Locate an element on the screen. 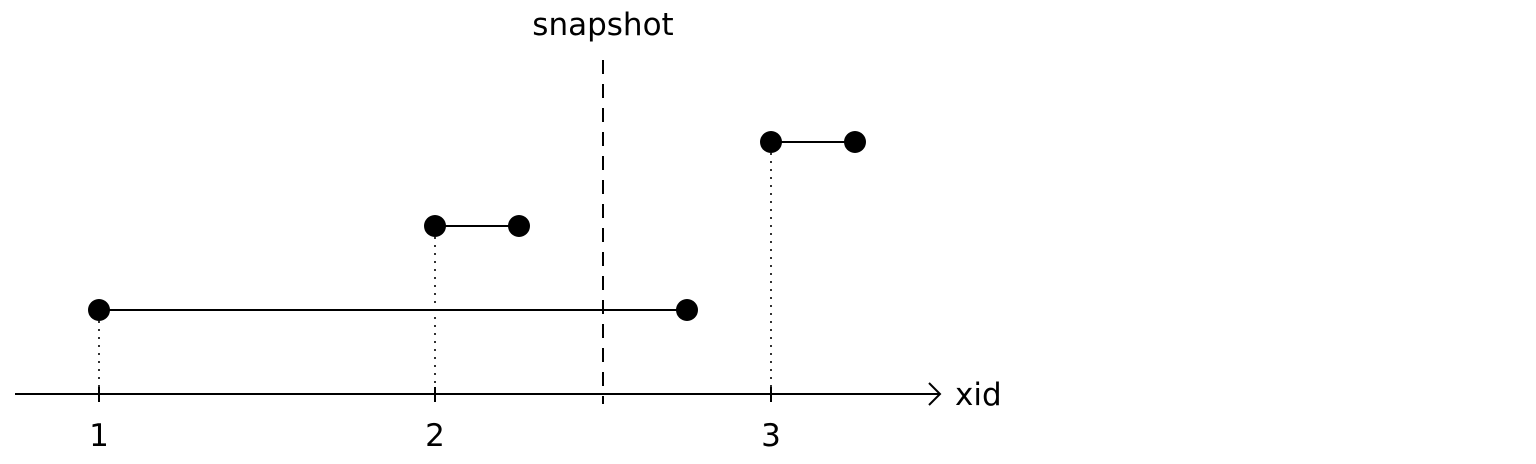 This screenshot has height=464, width=1536. tick-label-3: 3 is located at coordinates (771, 436).